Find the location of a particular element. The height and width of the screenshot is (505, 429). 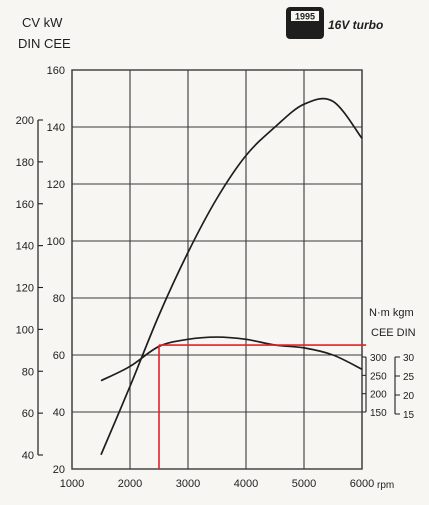

x-tick-label-2000: 2000 is located at coordinates (130, 484).